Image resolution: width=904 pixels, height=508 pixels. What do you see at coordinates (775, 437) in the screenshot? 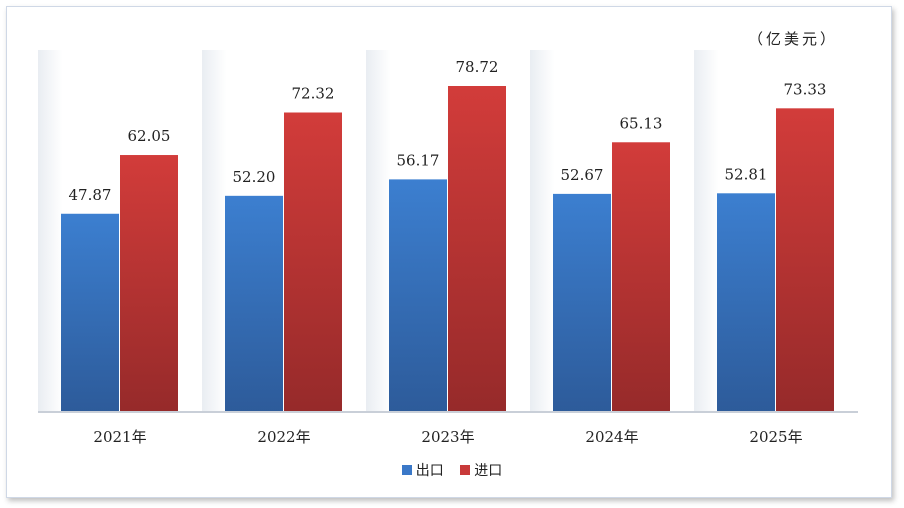
I see `x-tick-label: 2025年` at bounding box center [775, 437].